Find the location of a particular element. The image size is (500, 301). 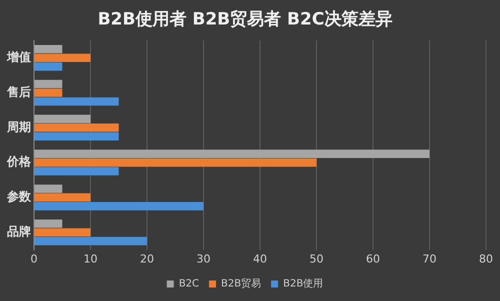

x-tick-label: 10 is located at coordinates (91, 259).